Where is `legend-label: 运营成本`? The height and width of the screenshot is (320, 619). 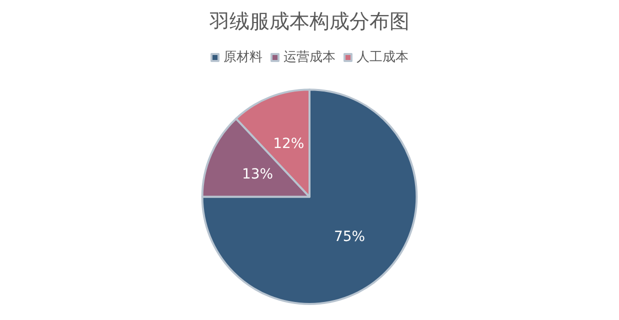 legend-label: 运营成本 is located at coordinates (310, 57).